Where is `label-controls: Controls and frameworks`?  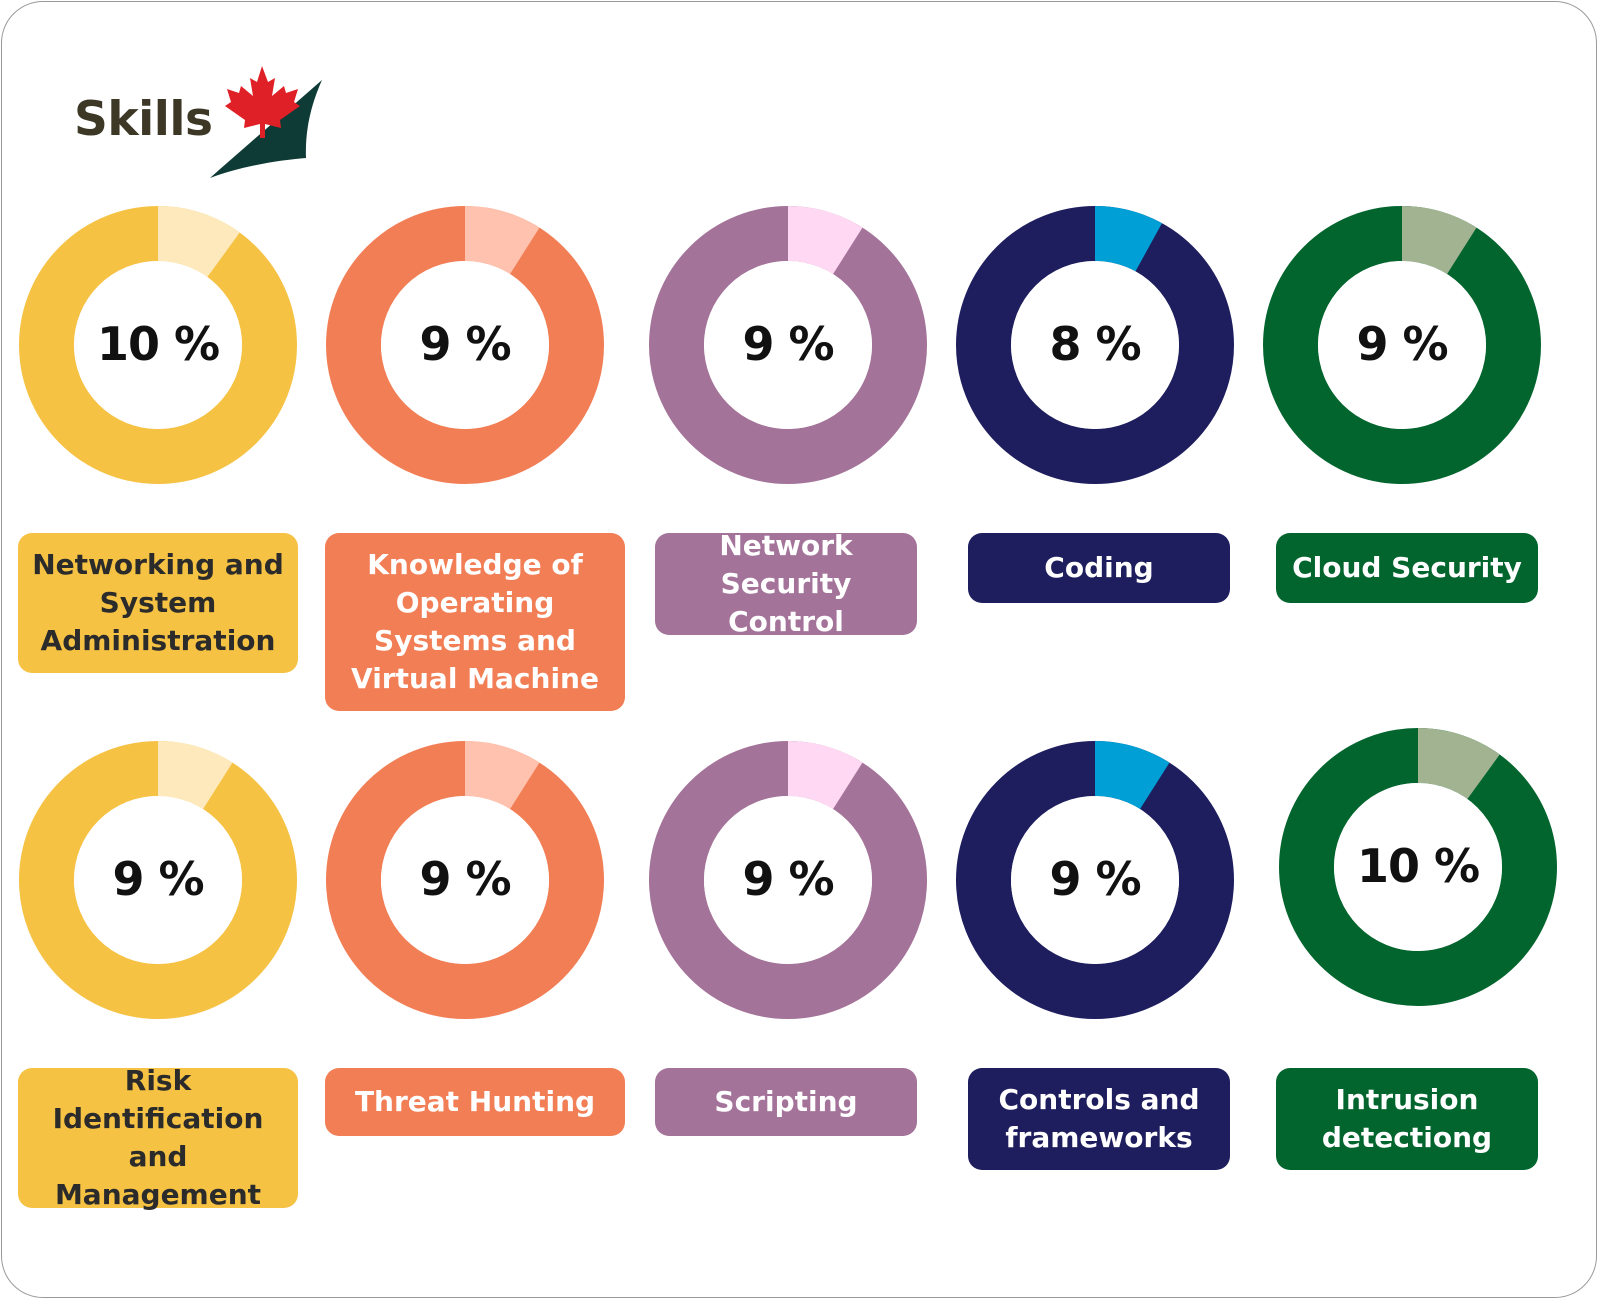 label-controls: Controls and frameworks is located at coordinates (1099, 1119).